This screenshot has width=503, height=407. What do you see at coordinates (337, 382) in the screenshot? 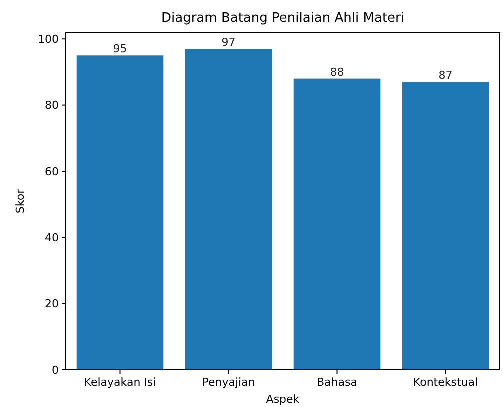
I see `x-tick-label: Bahasa` at bounding box center [337, 382].